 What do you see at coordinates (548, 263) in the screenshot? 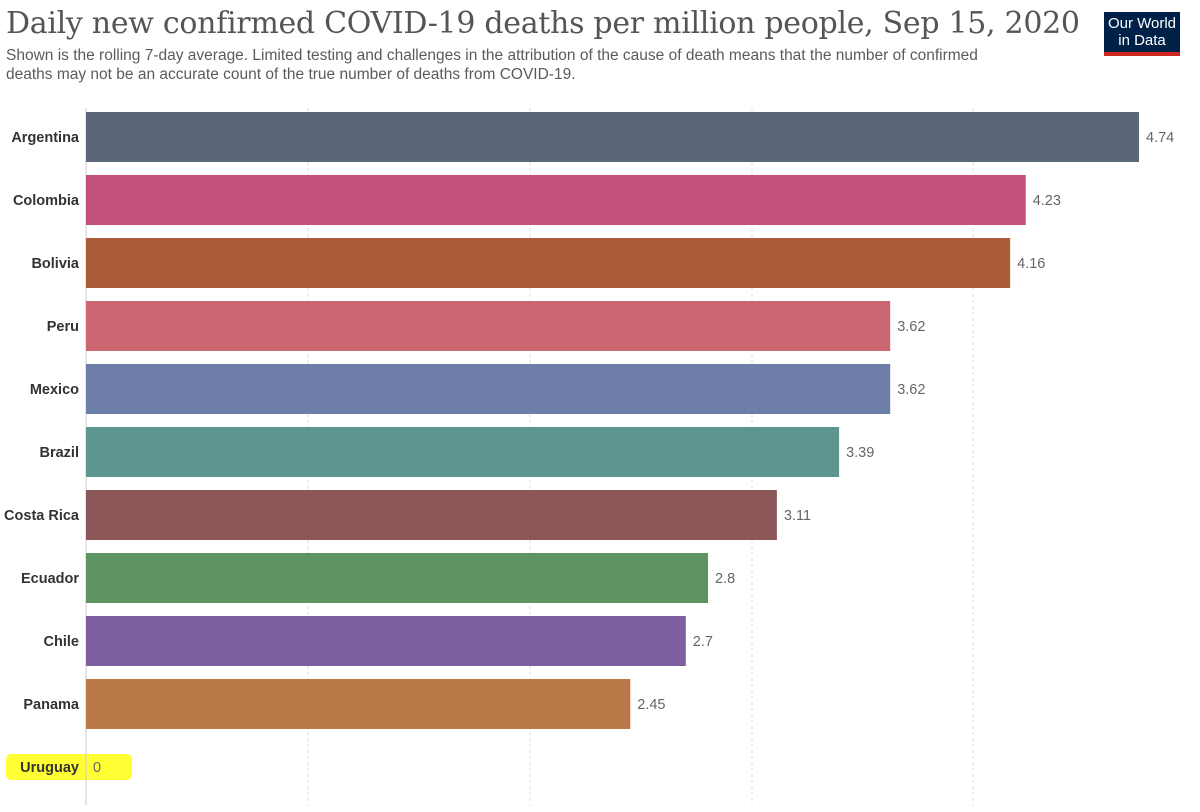
I see `bar-bolivia` at bounding box center [548, 263].